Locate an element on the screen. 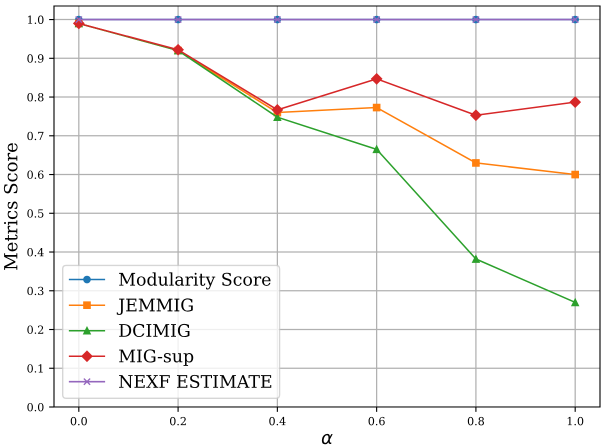 This screenshot has width=602, height=445. y-tick-label: 0.0 is located at coordinates (35, 407).